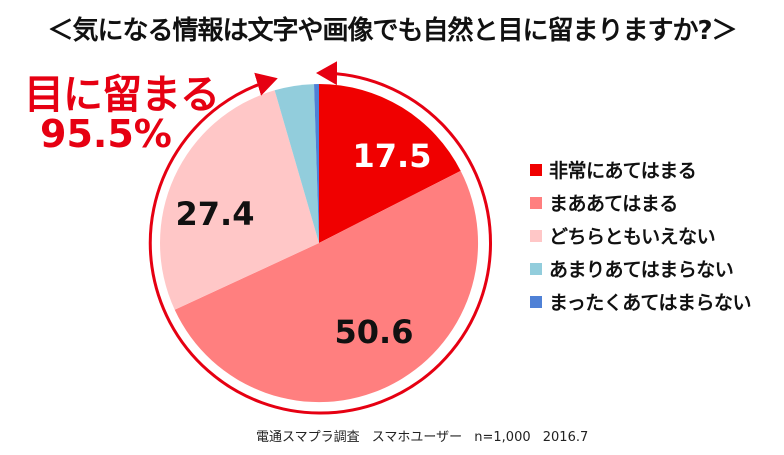  I want to click on legend-label: あまりあてはまらない, so click(641, 270).